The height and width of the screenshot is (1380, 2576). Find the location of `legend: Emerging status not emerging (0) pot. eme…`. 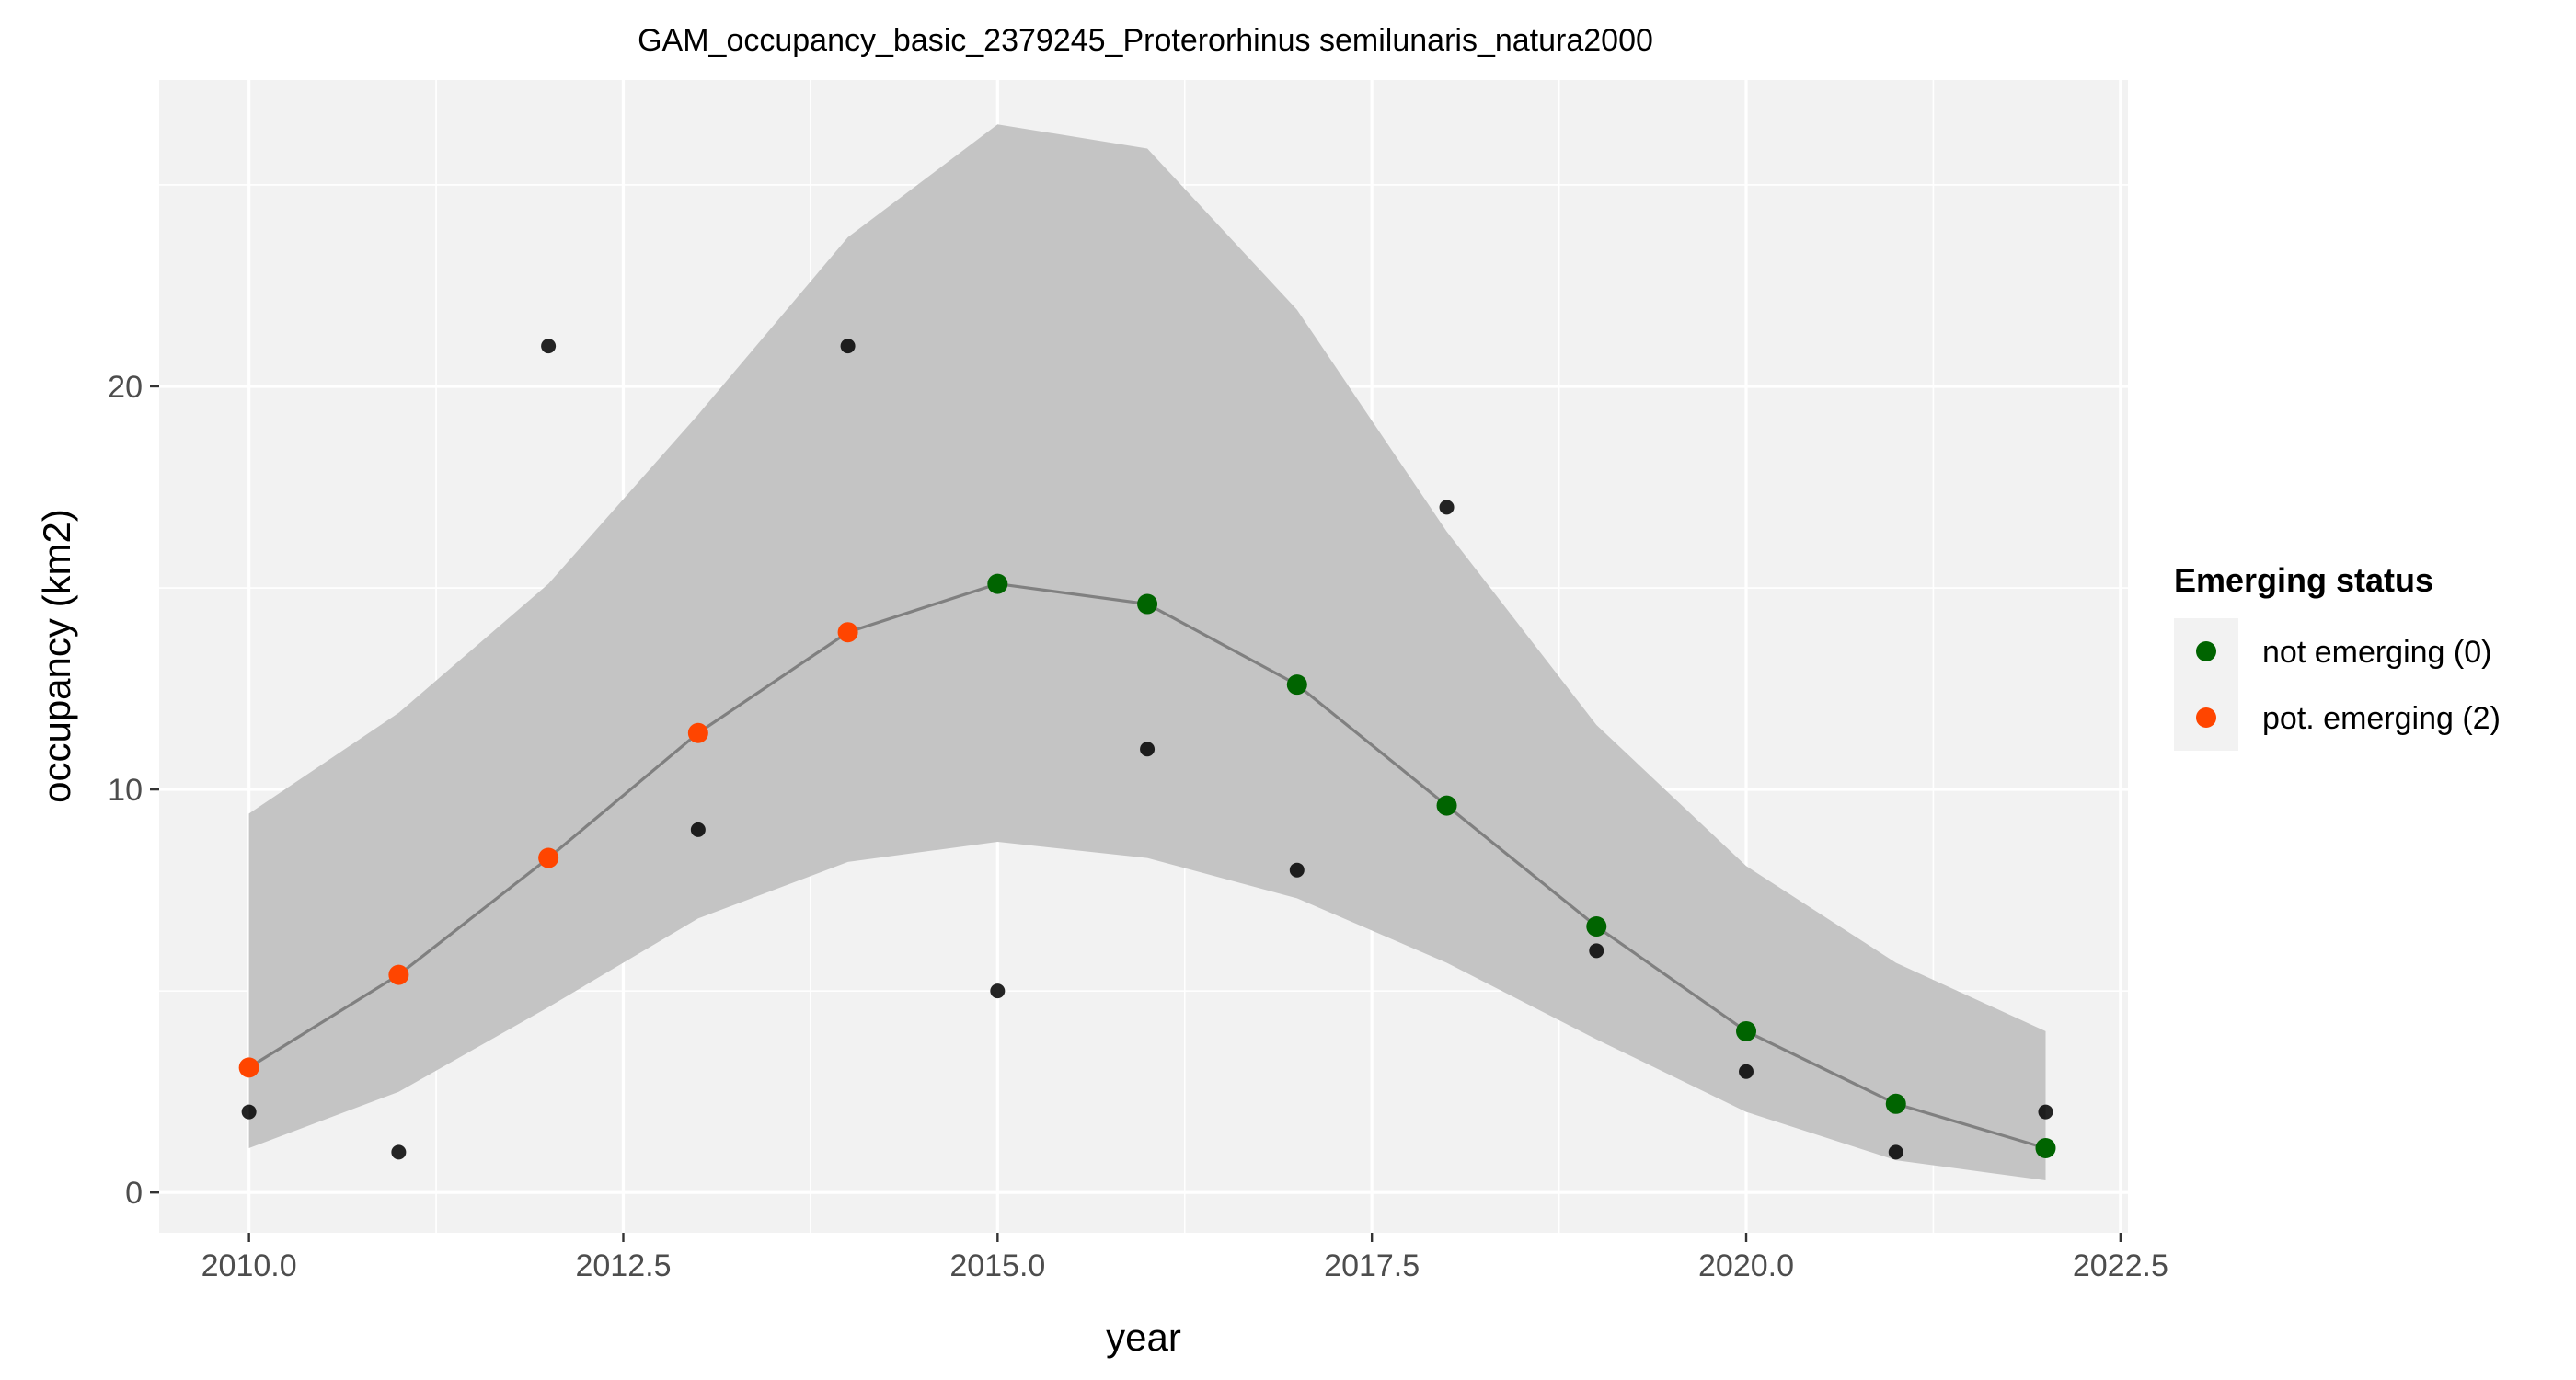

legend: Emerging status not emerging (0) pot. eme… is located at coordinates (2337, 656).